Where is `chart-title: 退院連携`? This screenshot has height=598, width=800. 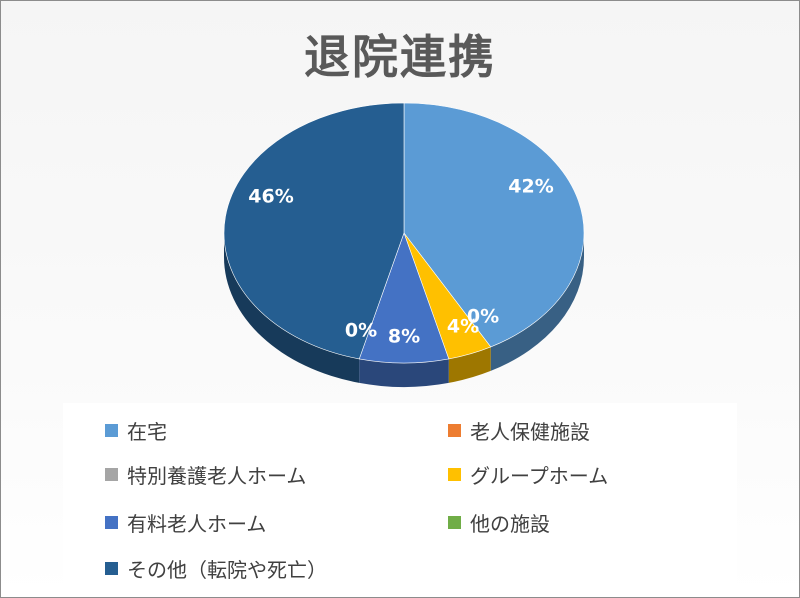
chart-title: 退院連携 is located at coordinates (400, 57).